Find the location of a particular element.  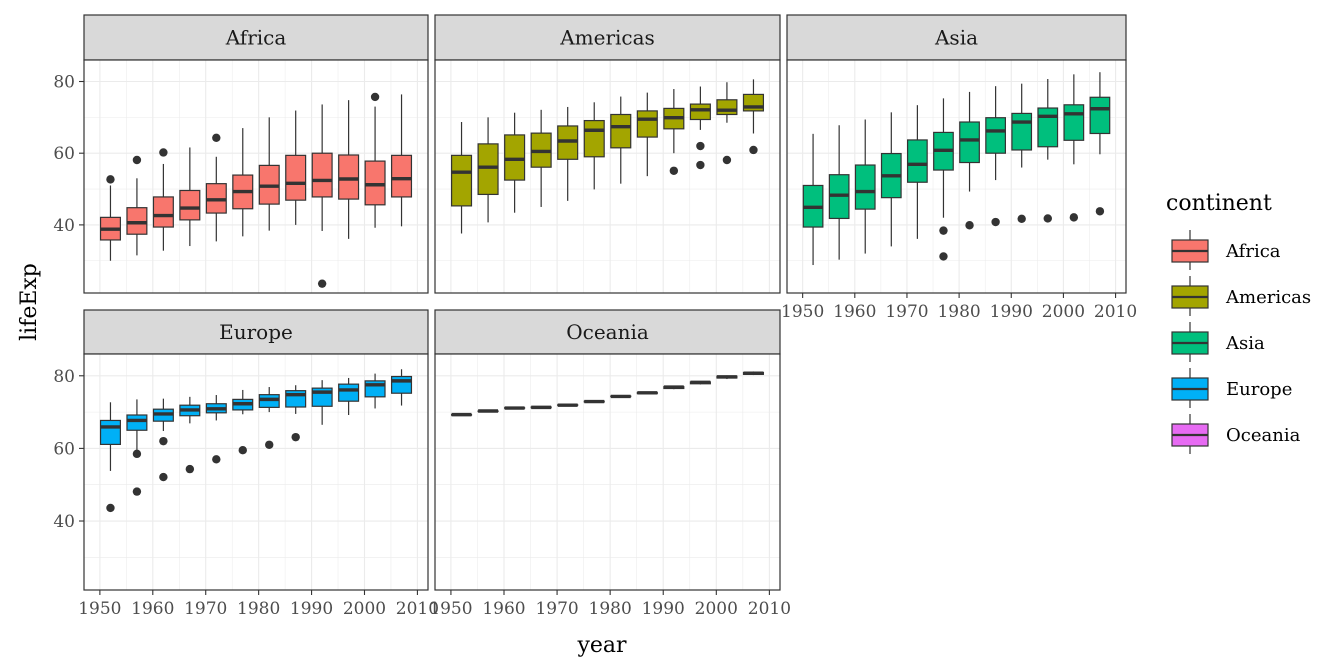

legend-item-americas: Americas is located at coordinates (1241, 296).